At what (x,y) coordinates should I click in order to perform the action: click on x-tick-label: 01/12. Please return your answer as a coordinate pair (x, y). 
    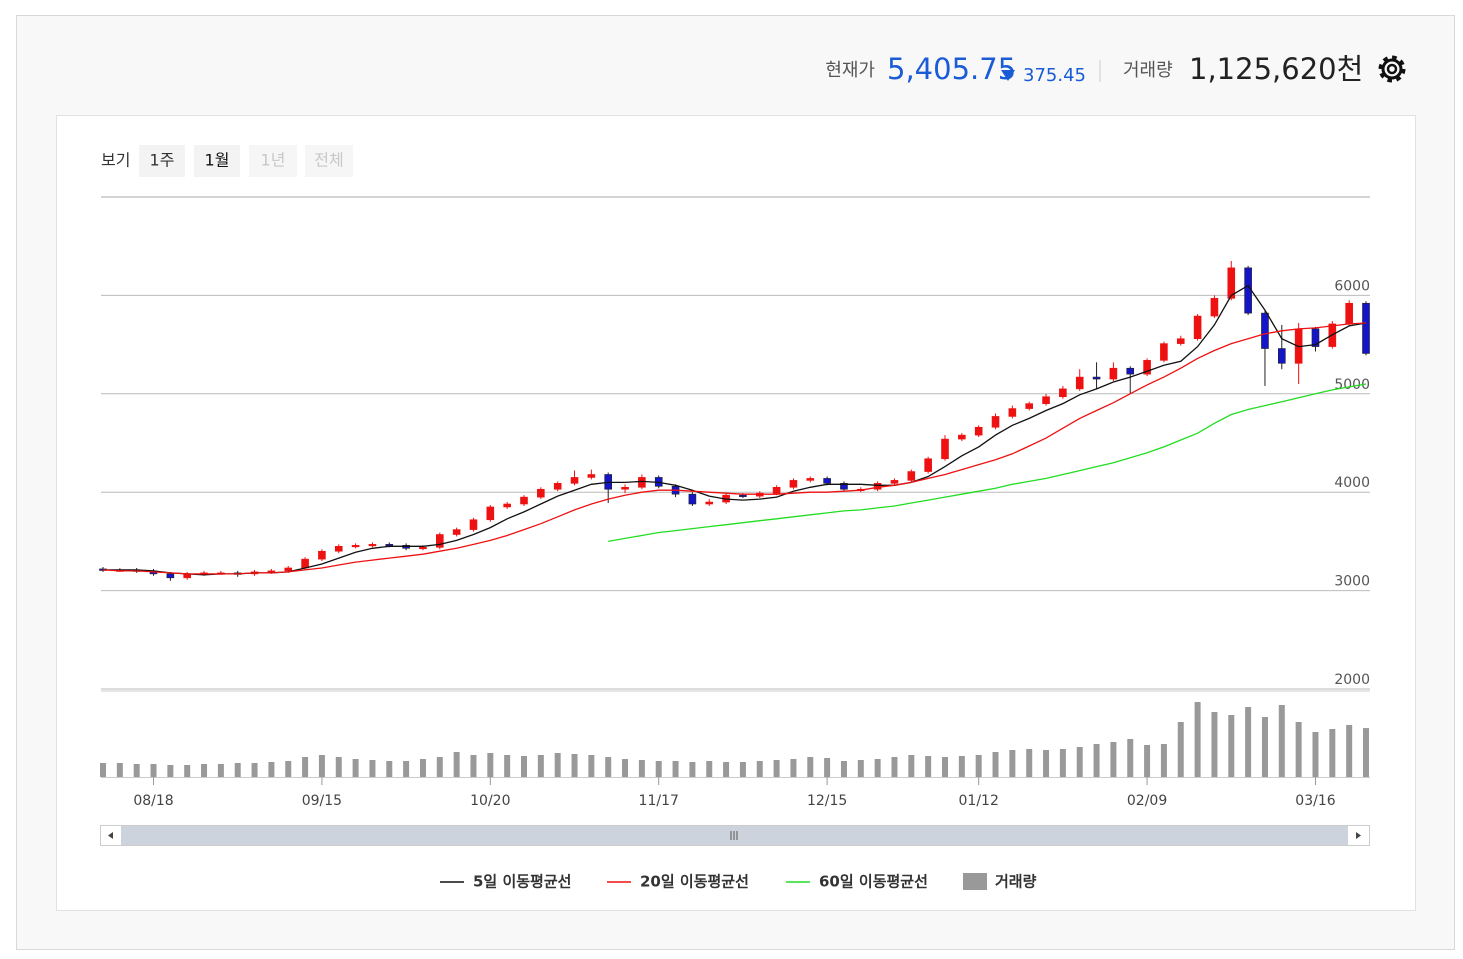
    Looking at the image, I should click on (979, 801).